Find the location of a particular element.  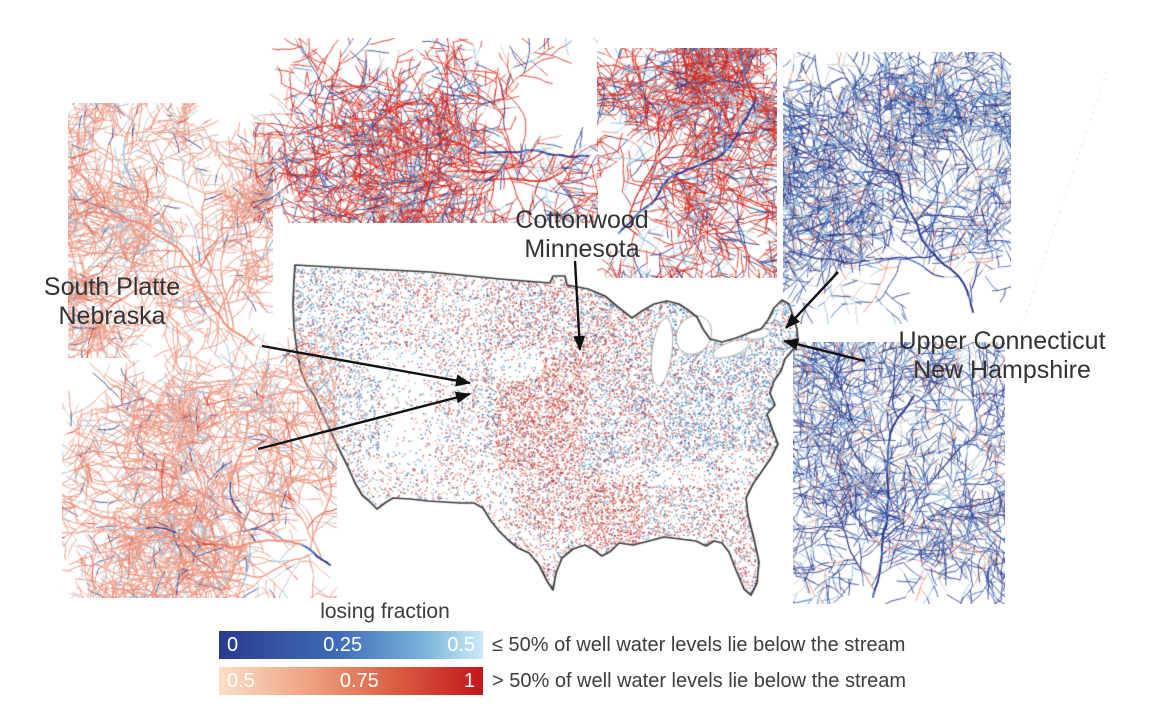

colorbar-losing: 0.5 0.75 1 is located at coordinates (351, 681).